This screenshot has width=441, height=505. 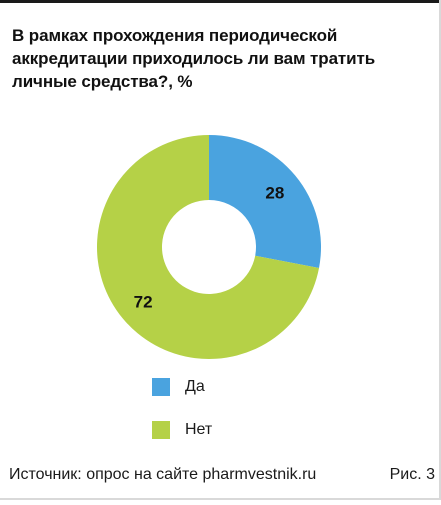 What do you see at coordinates (199, 429) in the screenshot?
I see `legend-label-no: Нет` at bounding box center [199, 429].